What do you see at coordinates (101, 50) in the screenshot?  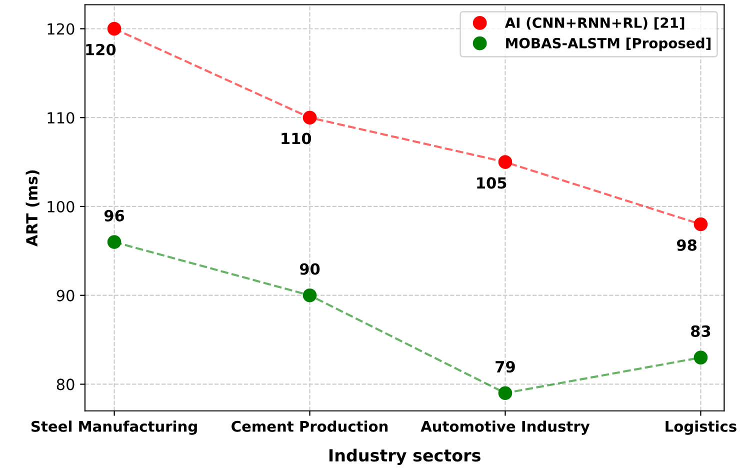 I see `data-label: 120` at bounding box center [101, 50].